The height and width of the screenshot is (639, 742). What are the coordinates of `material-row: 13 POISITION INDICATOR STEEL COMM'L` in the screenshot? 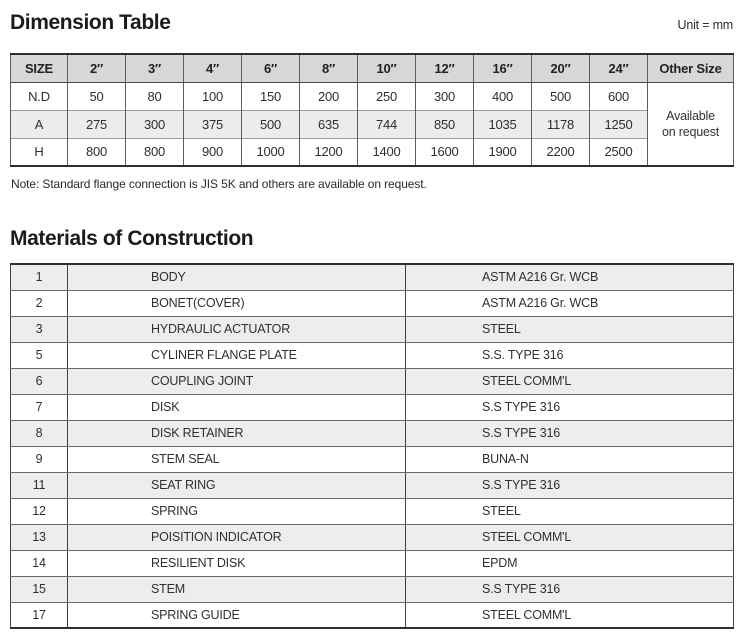 It's located at (372, 537).